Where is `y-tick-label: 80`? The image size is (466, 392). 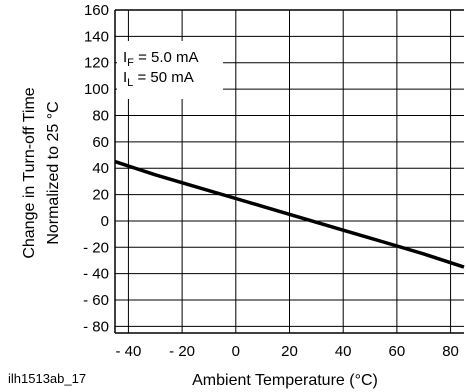 y-tick-label: 80 is located at coordinates (100, 115).